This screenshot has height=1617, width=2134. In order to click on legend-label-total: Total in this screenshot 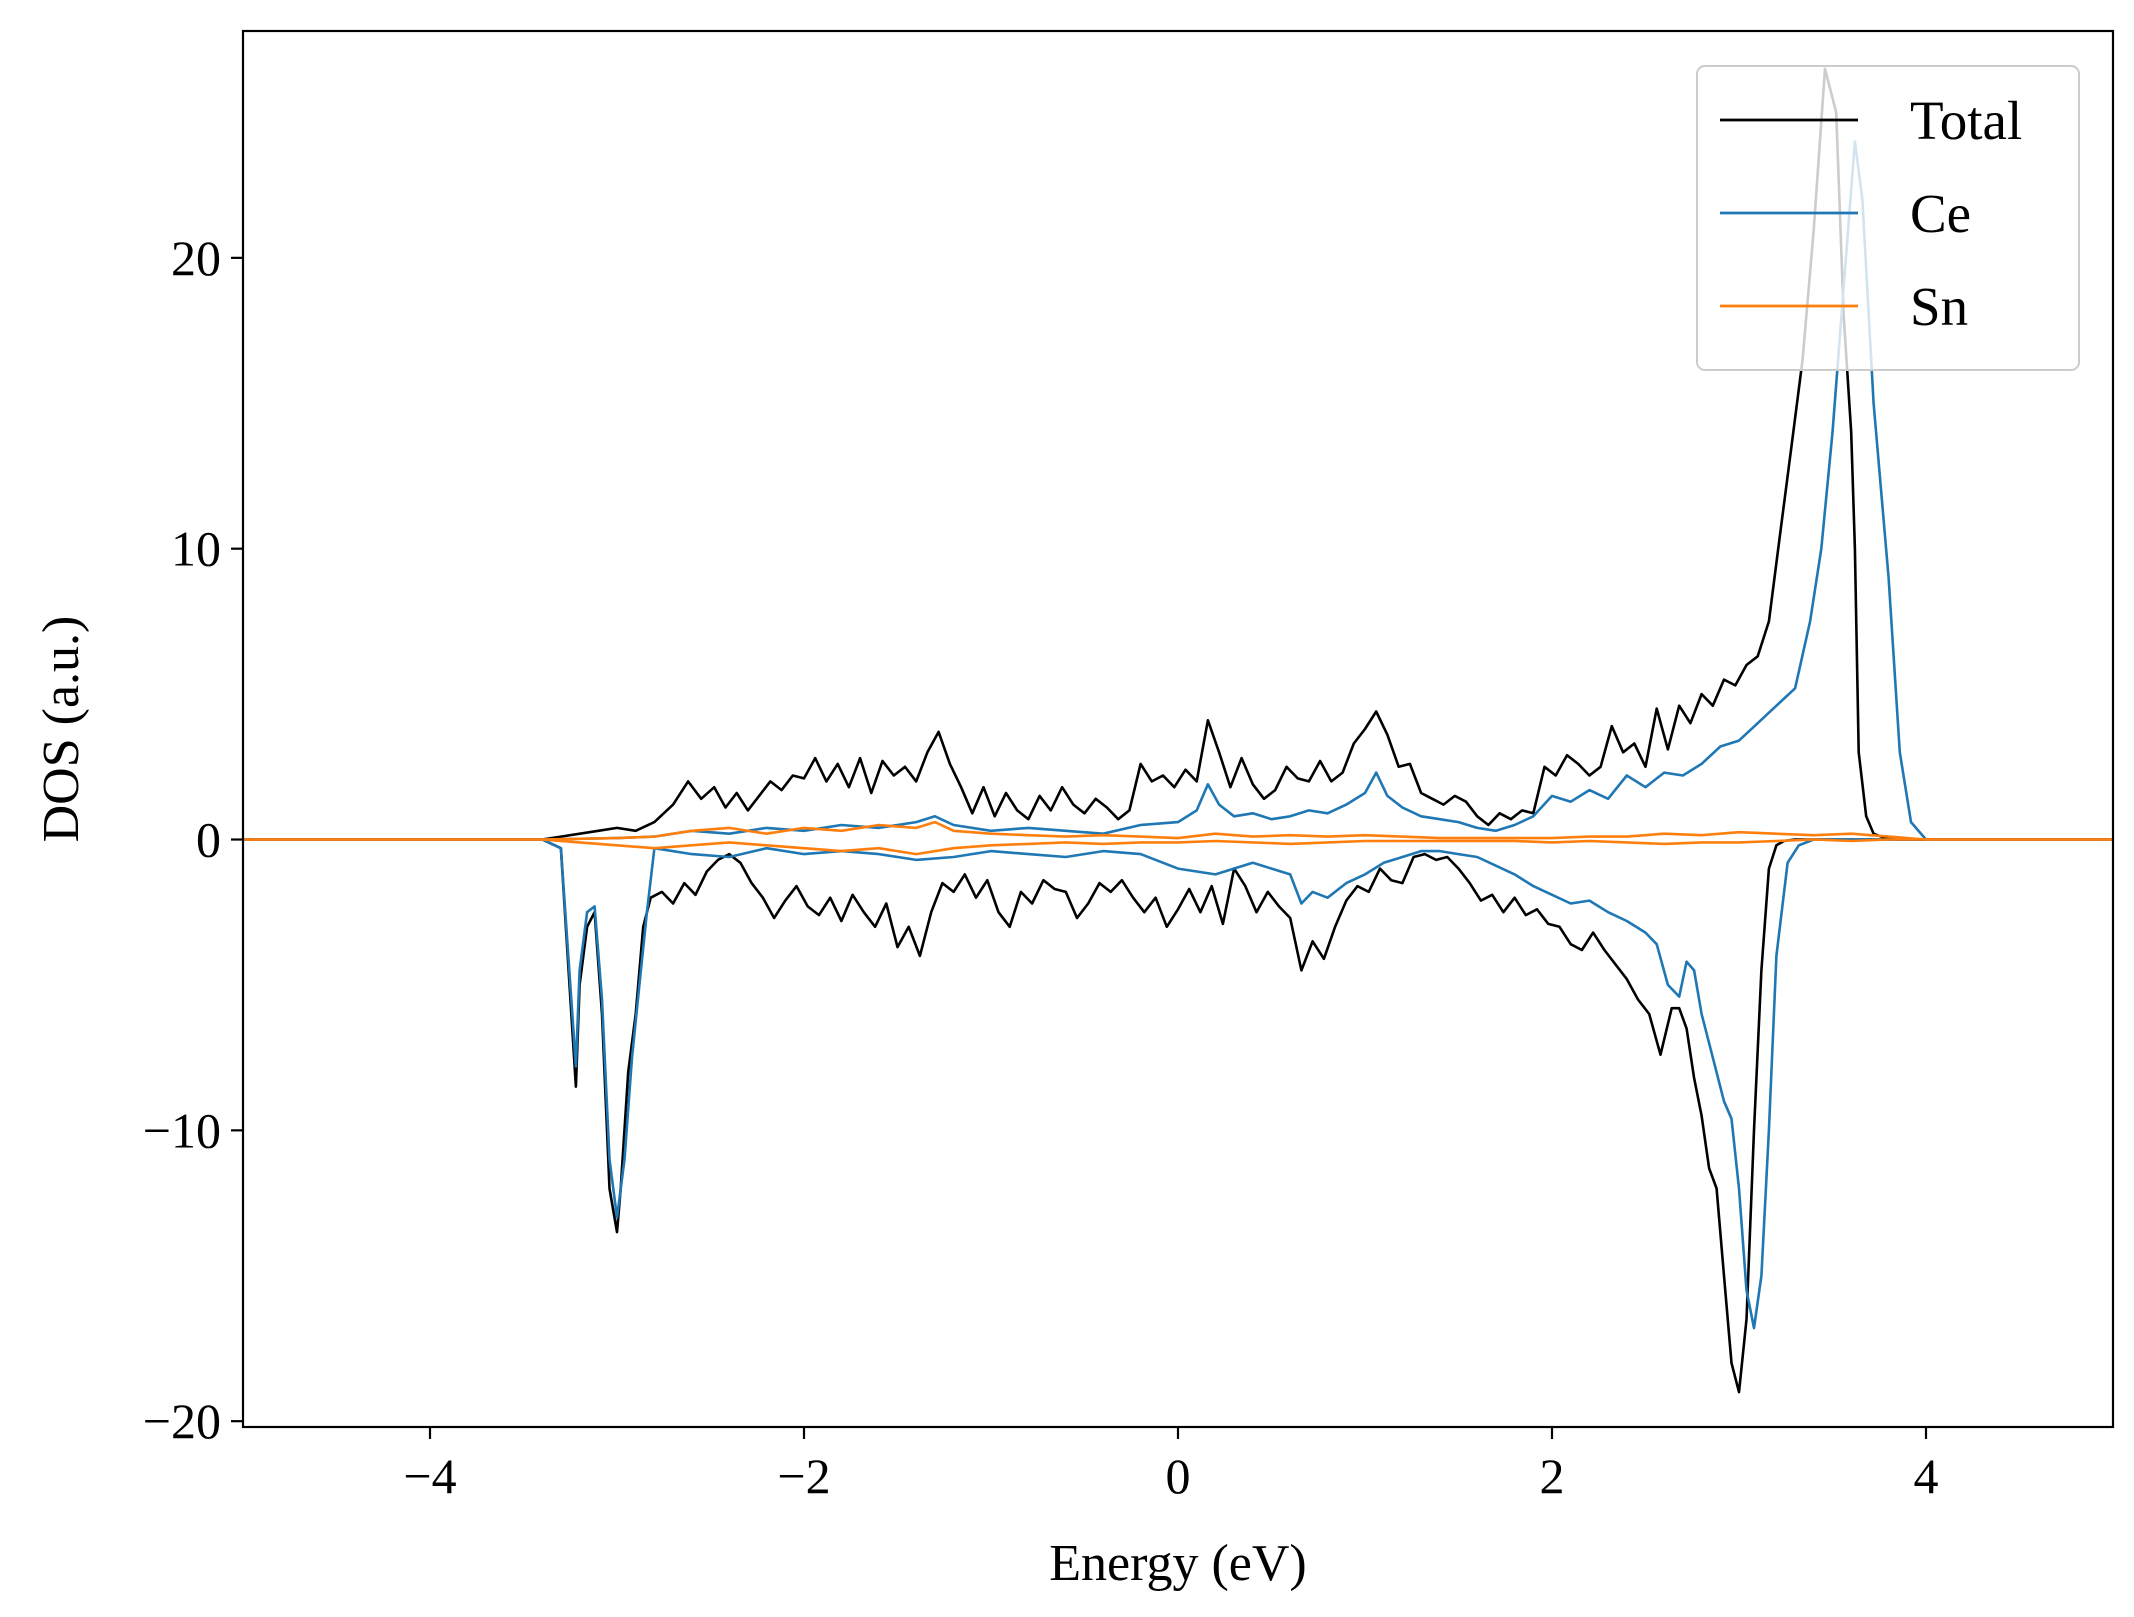, I will do `click(1966, 120)`.